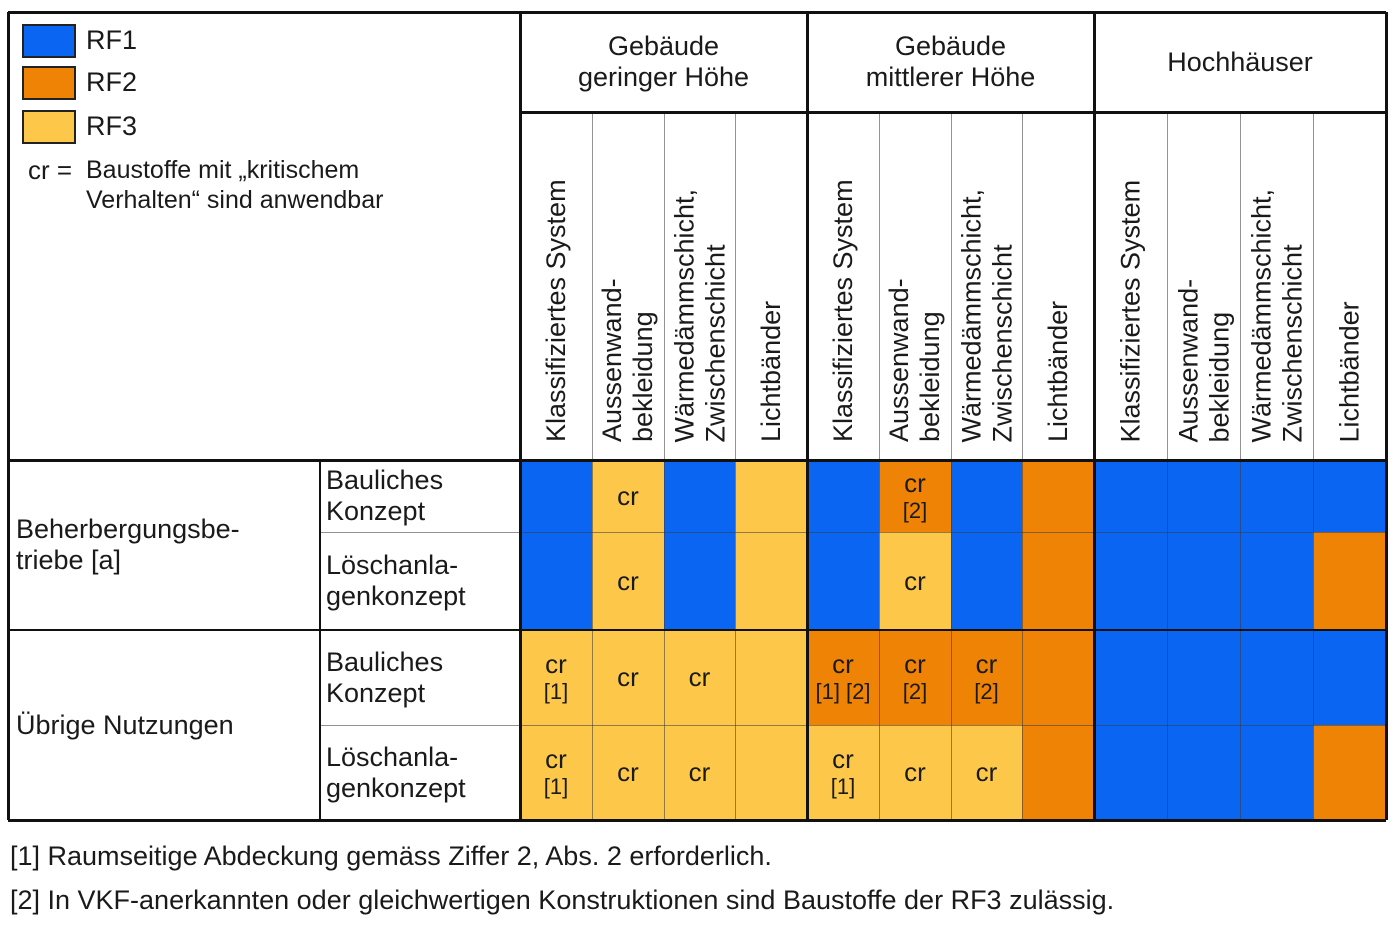 This screenshot has width=1394, height=931. I want to click on row-label-line: Löschanla-, so click(392, 756).